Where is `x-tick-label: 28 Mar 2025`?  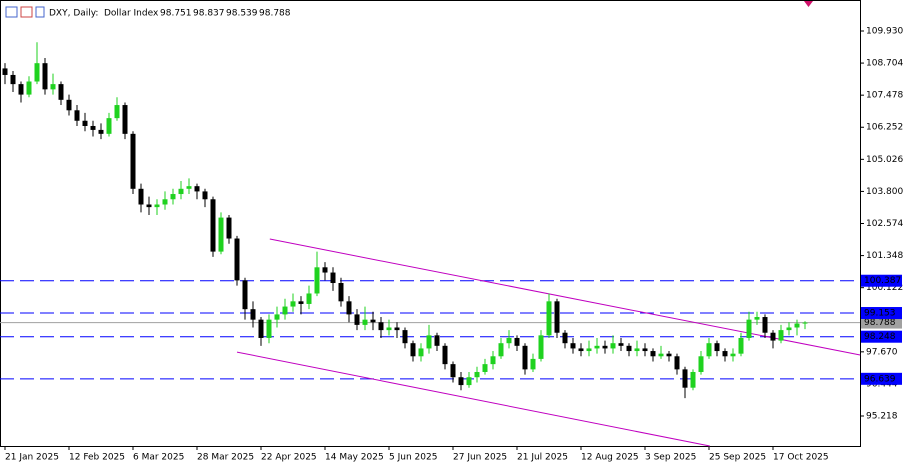
x-tick-label: 28 Mar 2025 is located at coordinates (225, 458).